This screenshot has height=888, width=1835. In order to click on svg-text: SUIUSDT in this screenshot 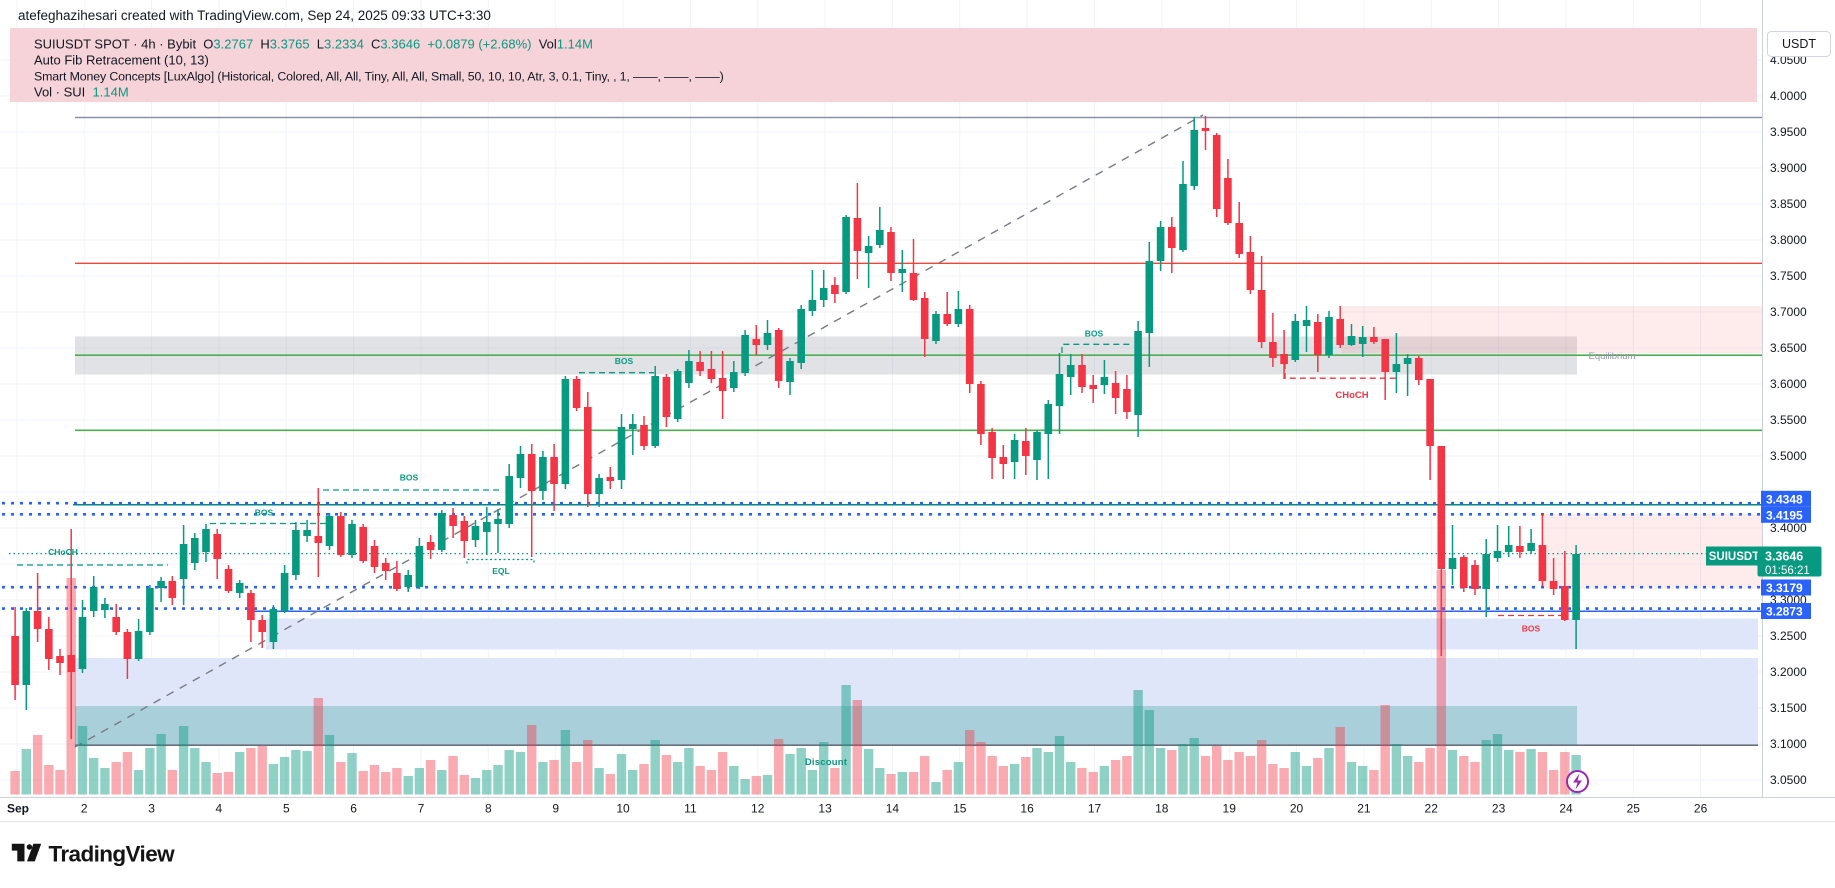, I will do `click(1734, 557)`.